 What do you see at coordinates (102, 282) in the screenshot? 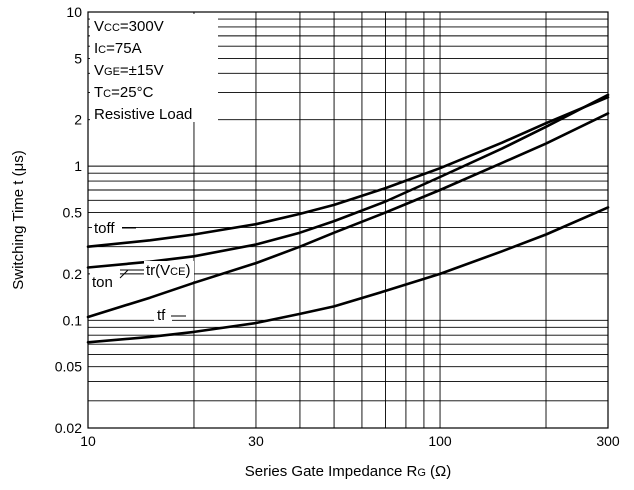
I see `curve-label-ton: ton` at bounding box center [102, 282].